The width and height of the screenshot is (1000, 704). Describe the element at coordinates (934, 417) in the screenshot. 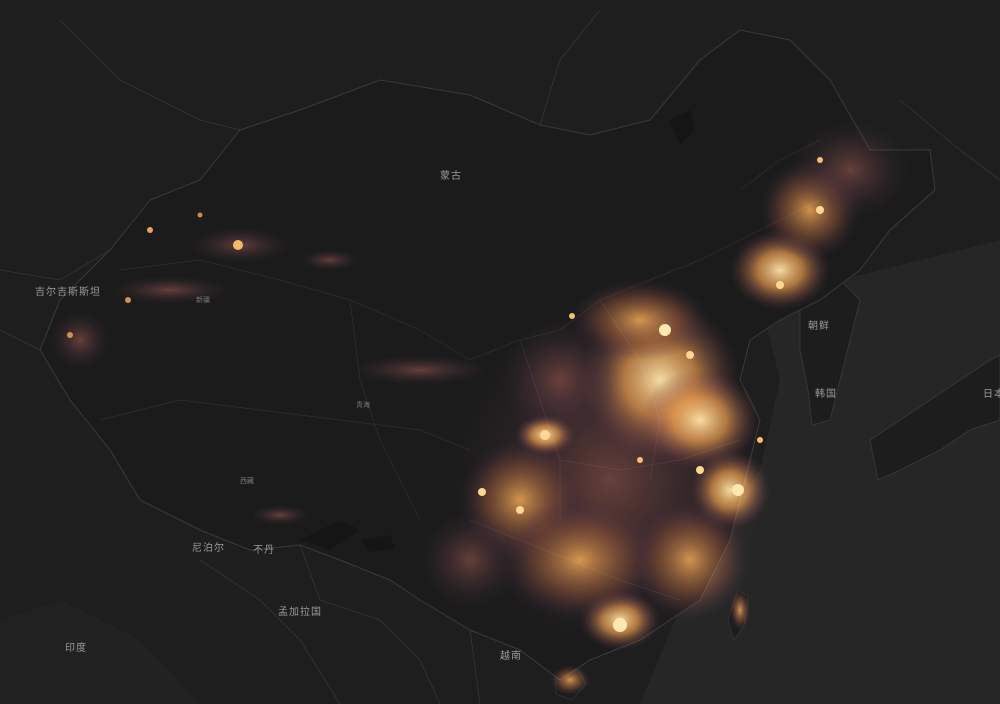

I see `japan-land` at that location.